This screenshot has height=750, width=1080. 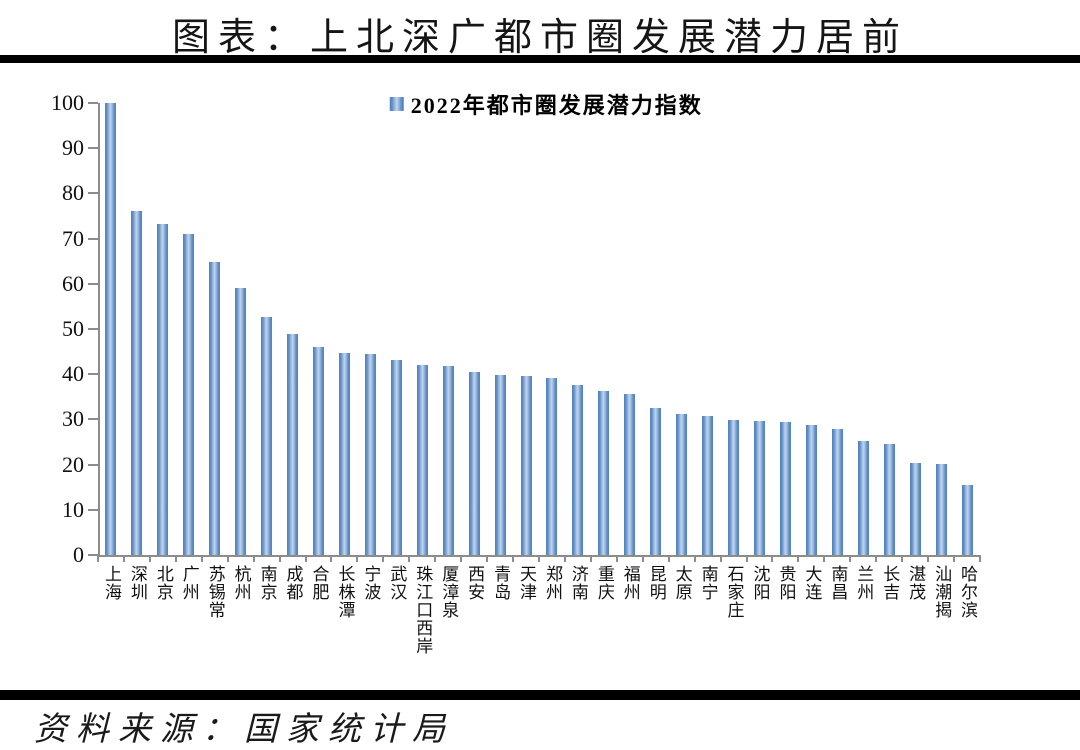 What do you see at coordinates (371, 583) in the screenshot?
I see `x-axis-category-label: 宁波` at bounding box center [371, 583].